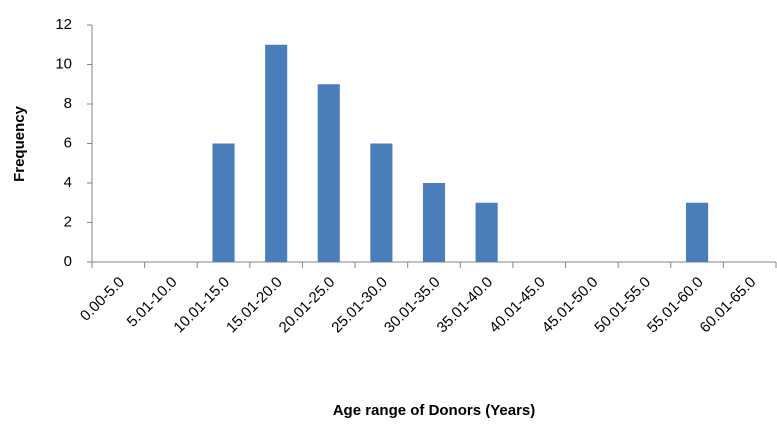 This screenshot has height=427, width=777. I want to click on y-tick-label: 6, so click(68, 142).